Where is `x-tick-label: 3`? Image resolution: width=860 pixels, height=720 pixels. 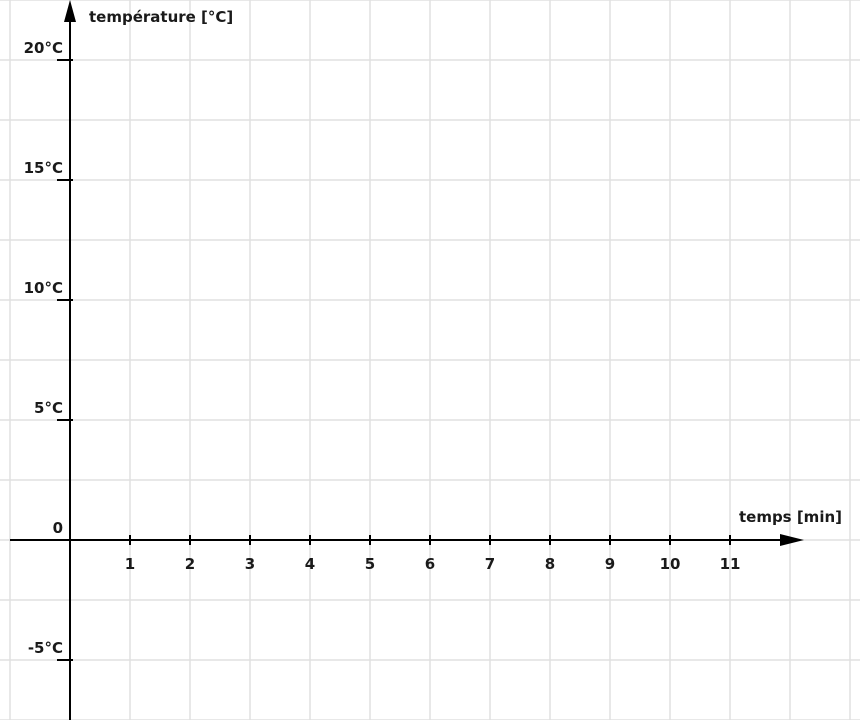
x-tick-label: 3 is located at coordinates (250, 564).